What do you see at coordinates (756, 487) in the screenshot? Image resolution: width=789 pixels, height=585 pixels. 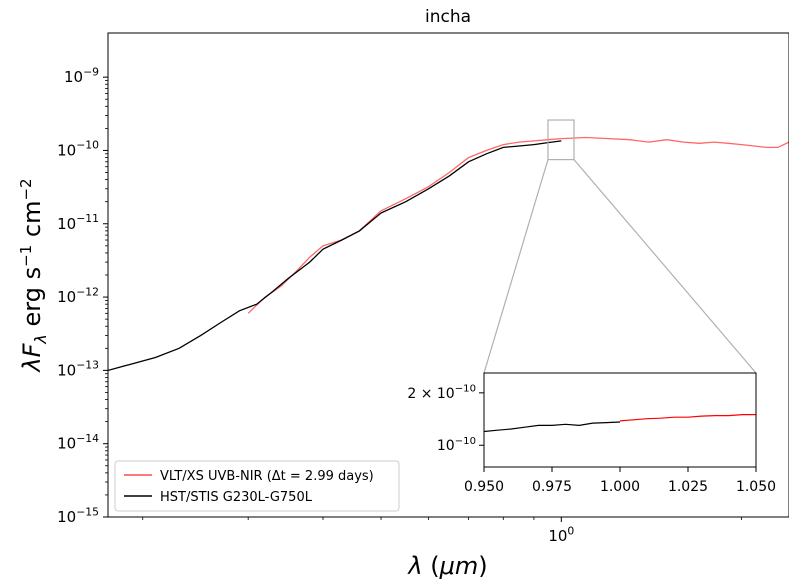 I see `inset-x-tick-label: 1.050` at bounding box center [756, 487].